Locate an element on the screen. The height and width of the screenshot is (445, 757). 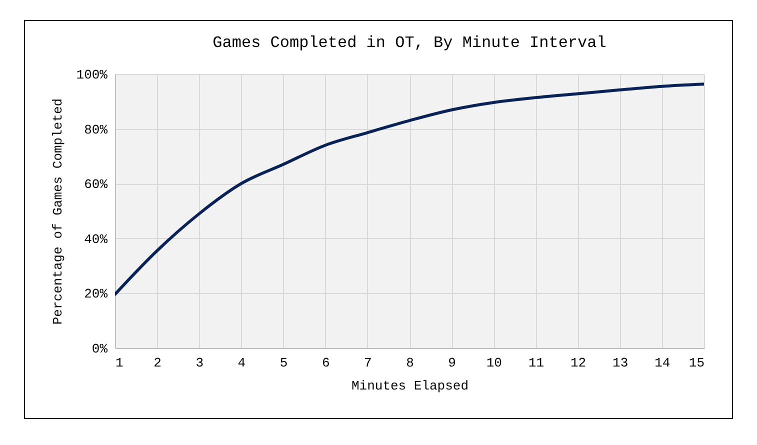
y-tick-label: 60% is located at coordinates (96, 184).